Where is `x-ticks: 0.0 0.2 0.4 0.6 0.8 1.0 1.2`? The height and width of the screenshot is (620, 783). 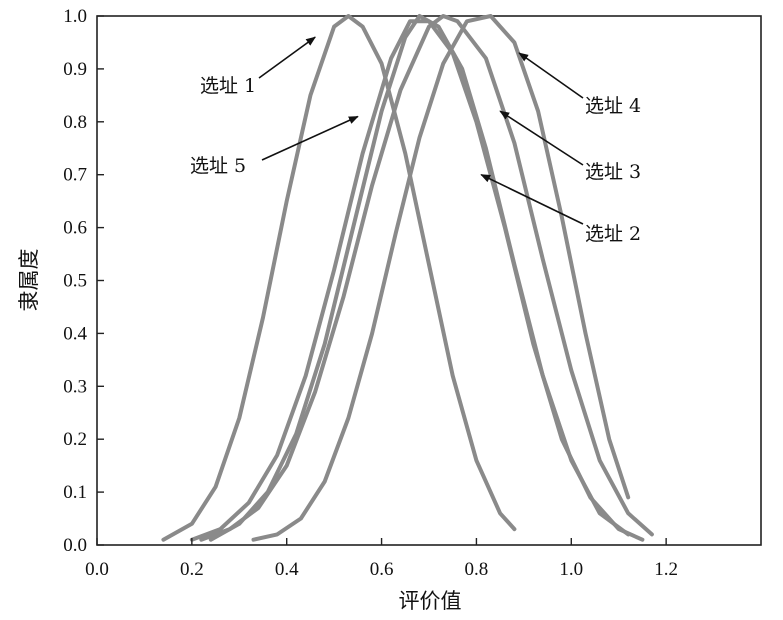 x-ticks: 0.0 0.2 0.4 0.6 0.8 1.0 1.2 is located at coordinates (381, 559).